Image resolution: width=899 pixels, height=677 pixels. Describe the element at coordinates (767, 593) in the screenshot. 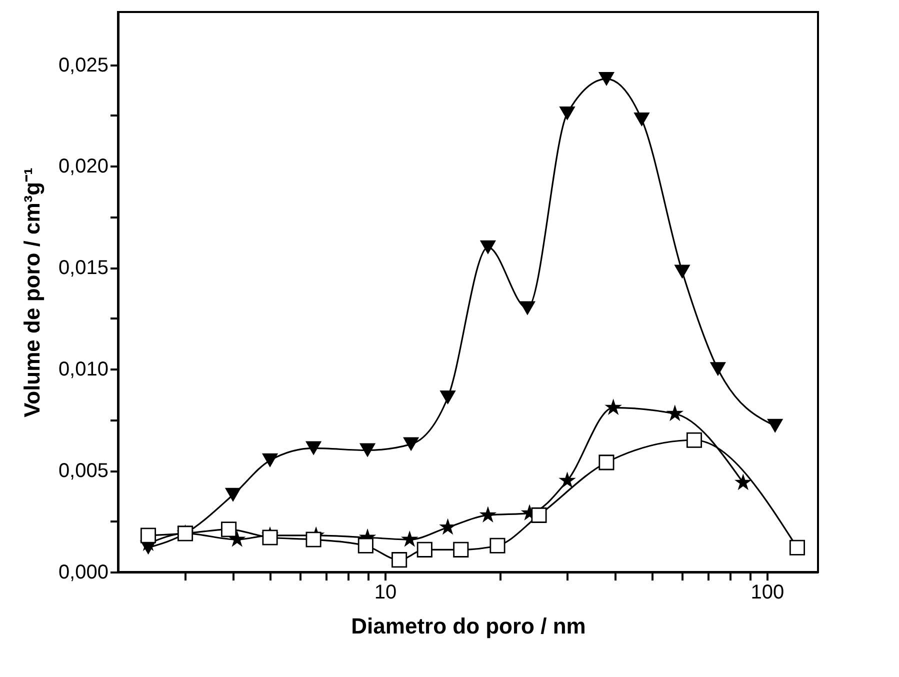

I see `x-tick-label: 100` at that location.